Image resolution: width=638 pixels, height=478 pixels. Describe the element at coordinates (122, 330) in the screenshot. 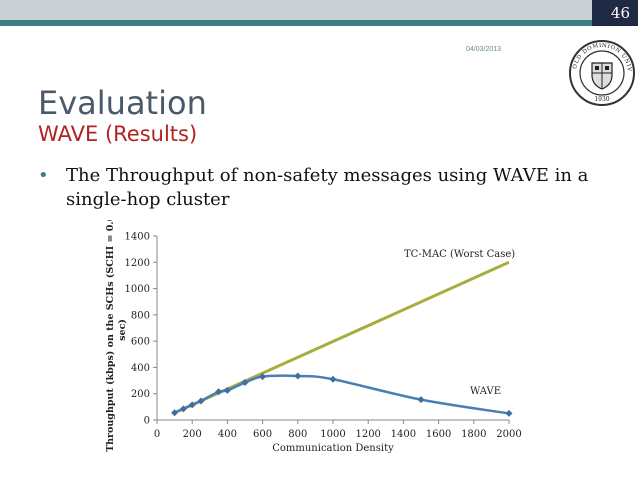

I see `y-axis-title-line2: sec)` at that location.